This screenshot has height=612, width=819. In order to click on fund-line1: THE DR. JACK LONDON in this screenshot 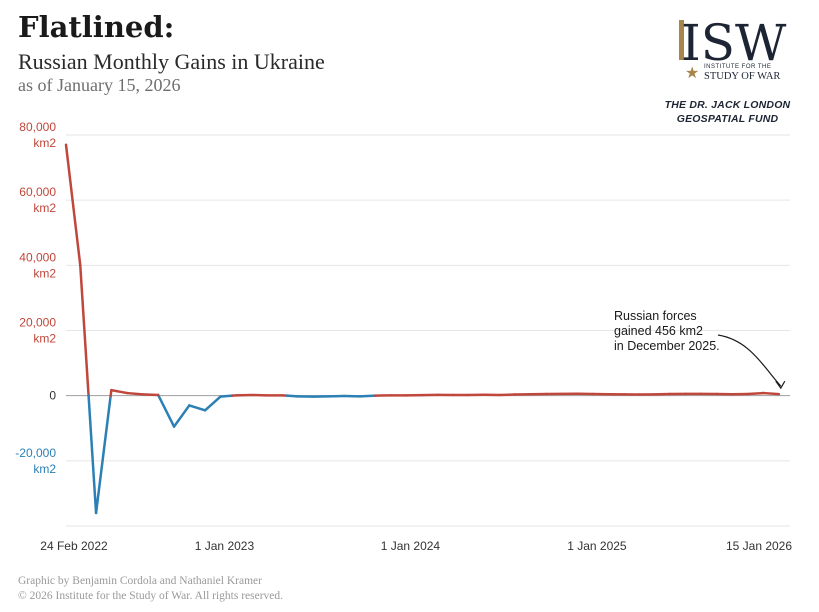, I will do `click(727, 105)`.